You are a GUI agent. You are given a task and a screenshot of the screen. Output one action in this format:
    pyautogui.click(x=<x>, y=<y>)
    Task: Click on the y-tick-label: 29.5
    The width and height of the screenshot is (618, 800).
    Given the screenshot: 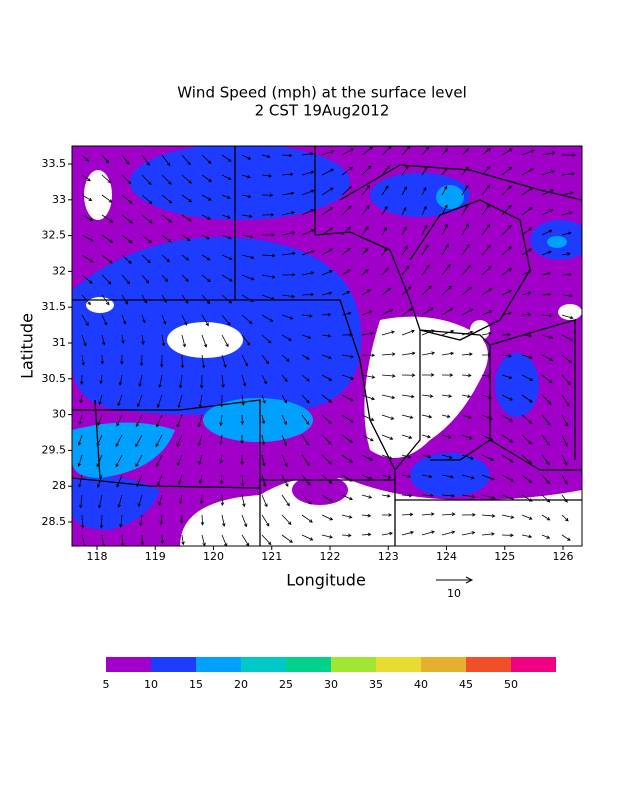 What is the action you would take?
    pyautogui.click(x=54, y=449)
    